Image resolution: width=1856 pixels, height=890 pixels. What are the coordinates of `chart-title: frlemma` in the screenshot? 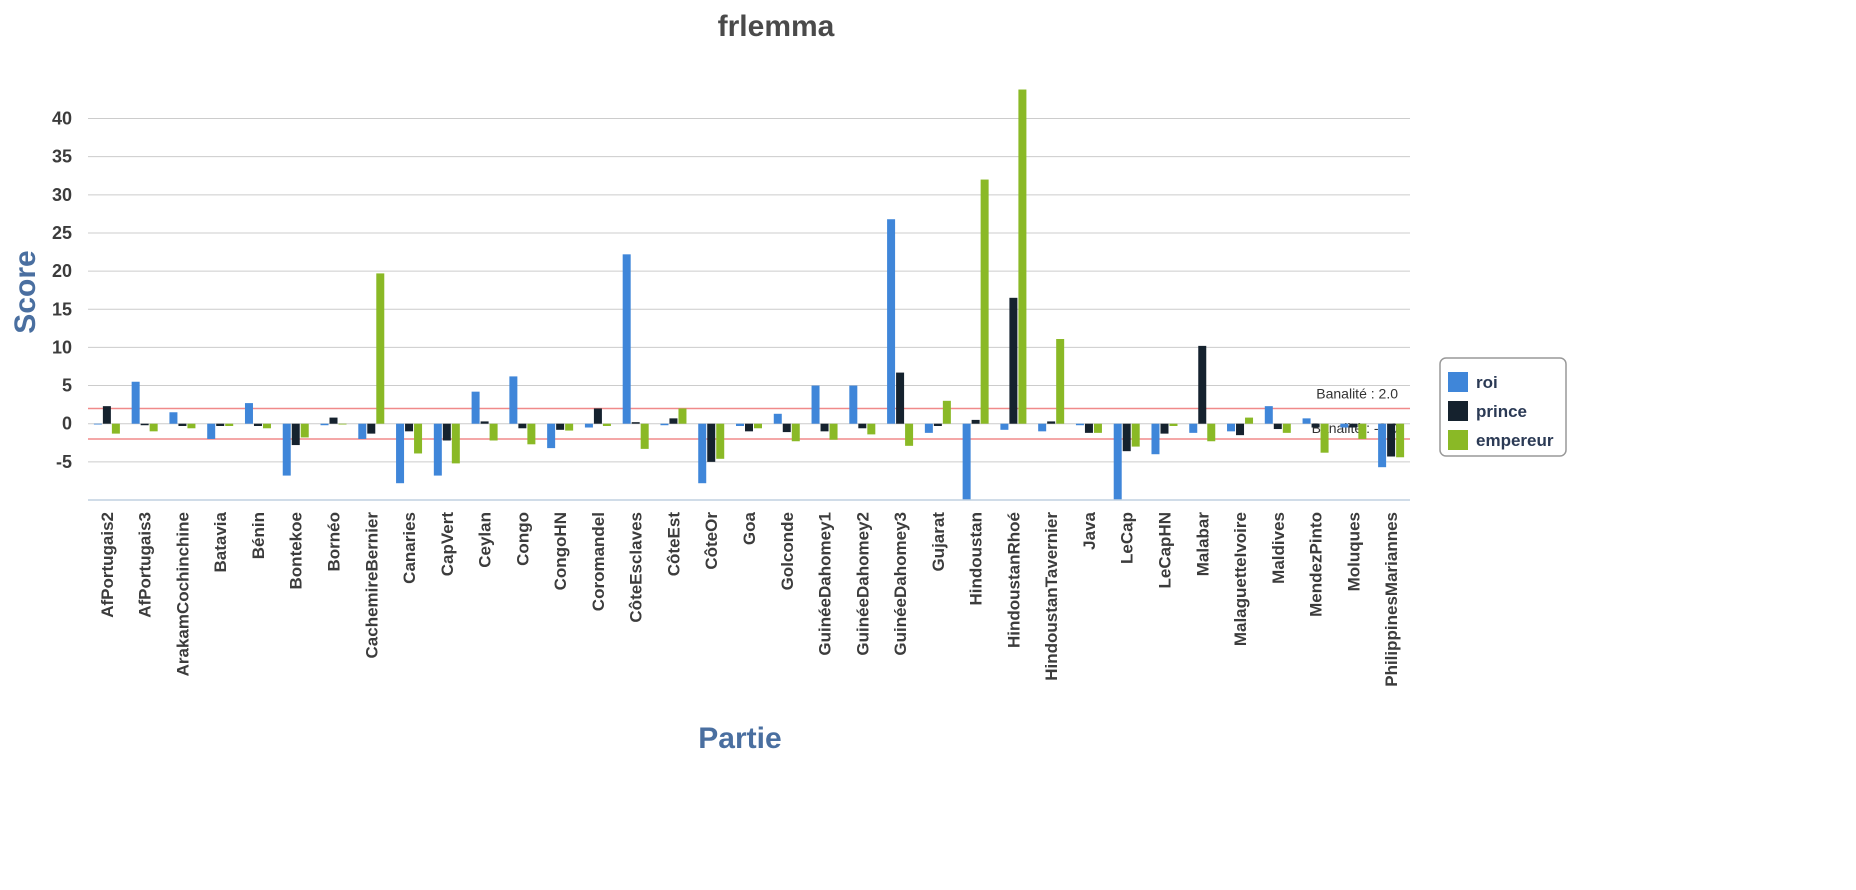 It's located at (776, 26).